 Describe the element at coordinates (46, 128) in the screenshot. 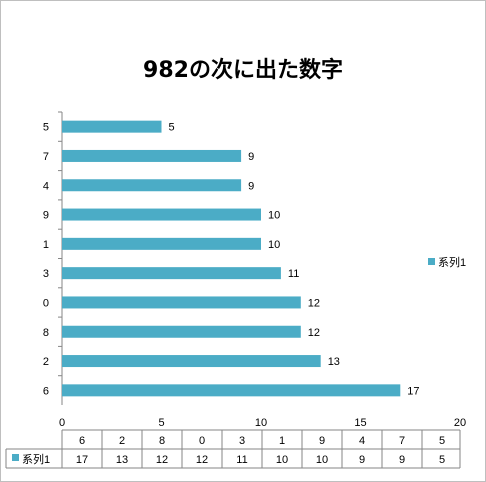

I see `category-label: 5` at that location.